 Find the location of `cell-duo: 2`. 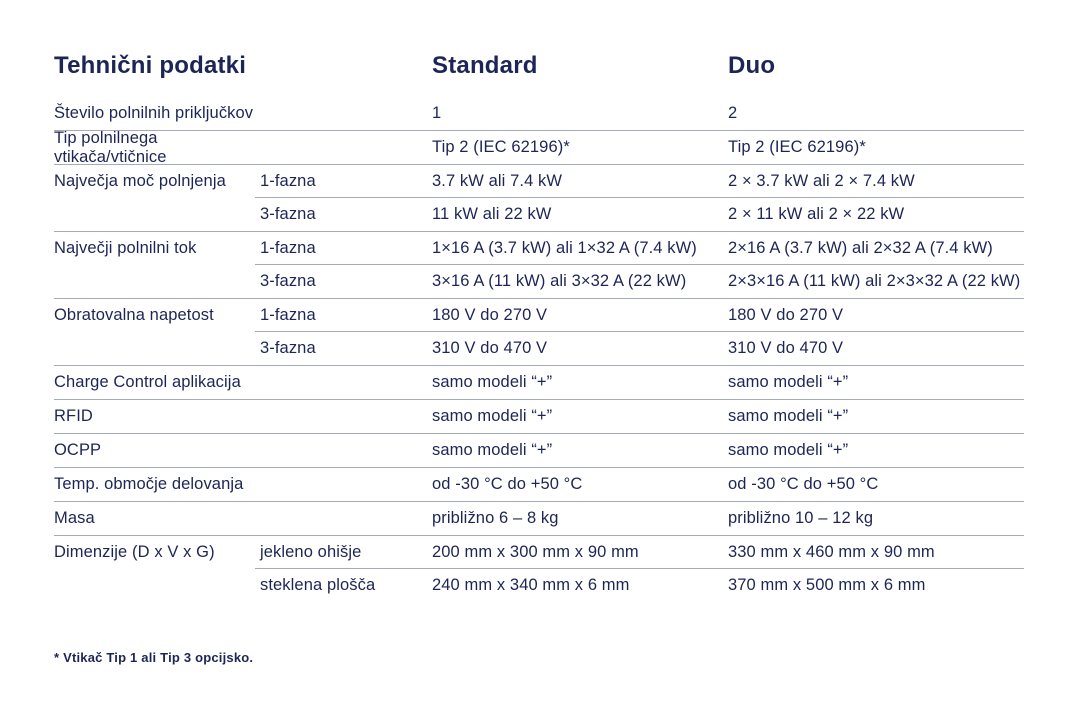

cell-duo: 2 is located at coordinates (733, 113).